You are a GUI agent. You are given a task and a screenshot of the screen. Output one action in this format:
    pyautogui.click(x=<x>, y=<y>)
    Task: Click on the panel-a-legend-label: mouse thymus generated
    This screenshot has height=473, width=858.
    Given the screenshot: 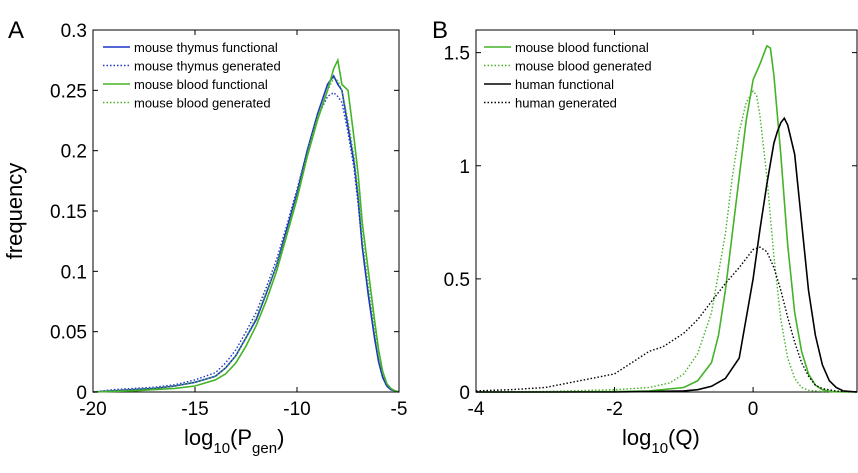 What is the action you would take?
    pyautogui.click(x=207, y=66)
    